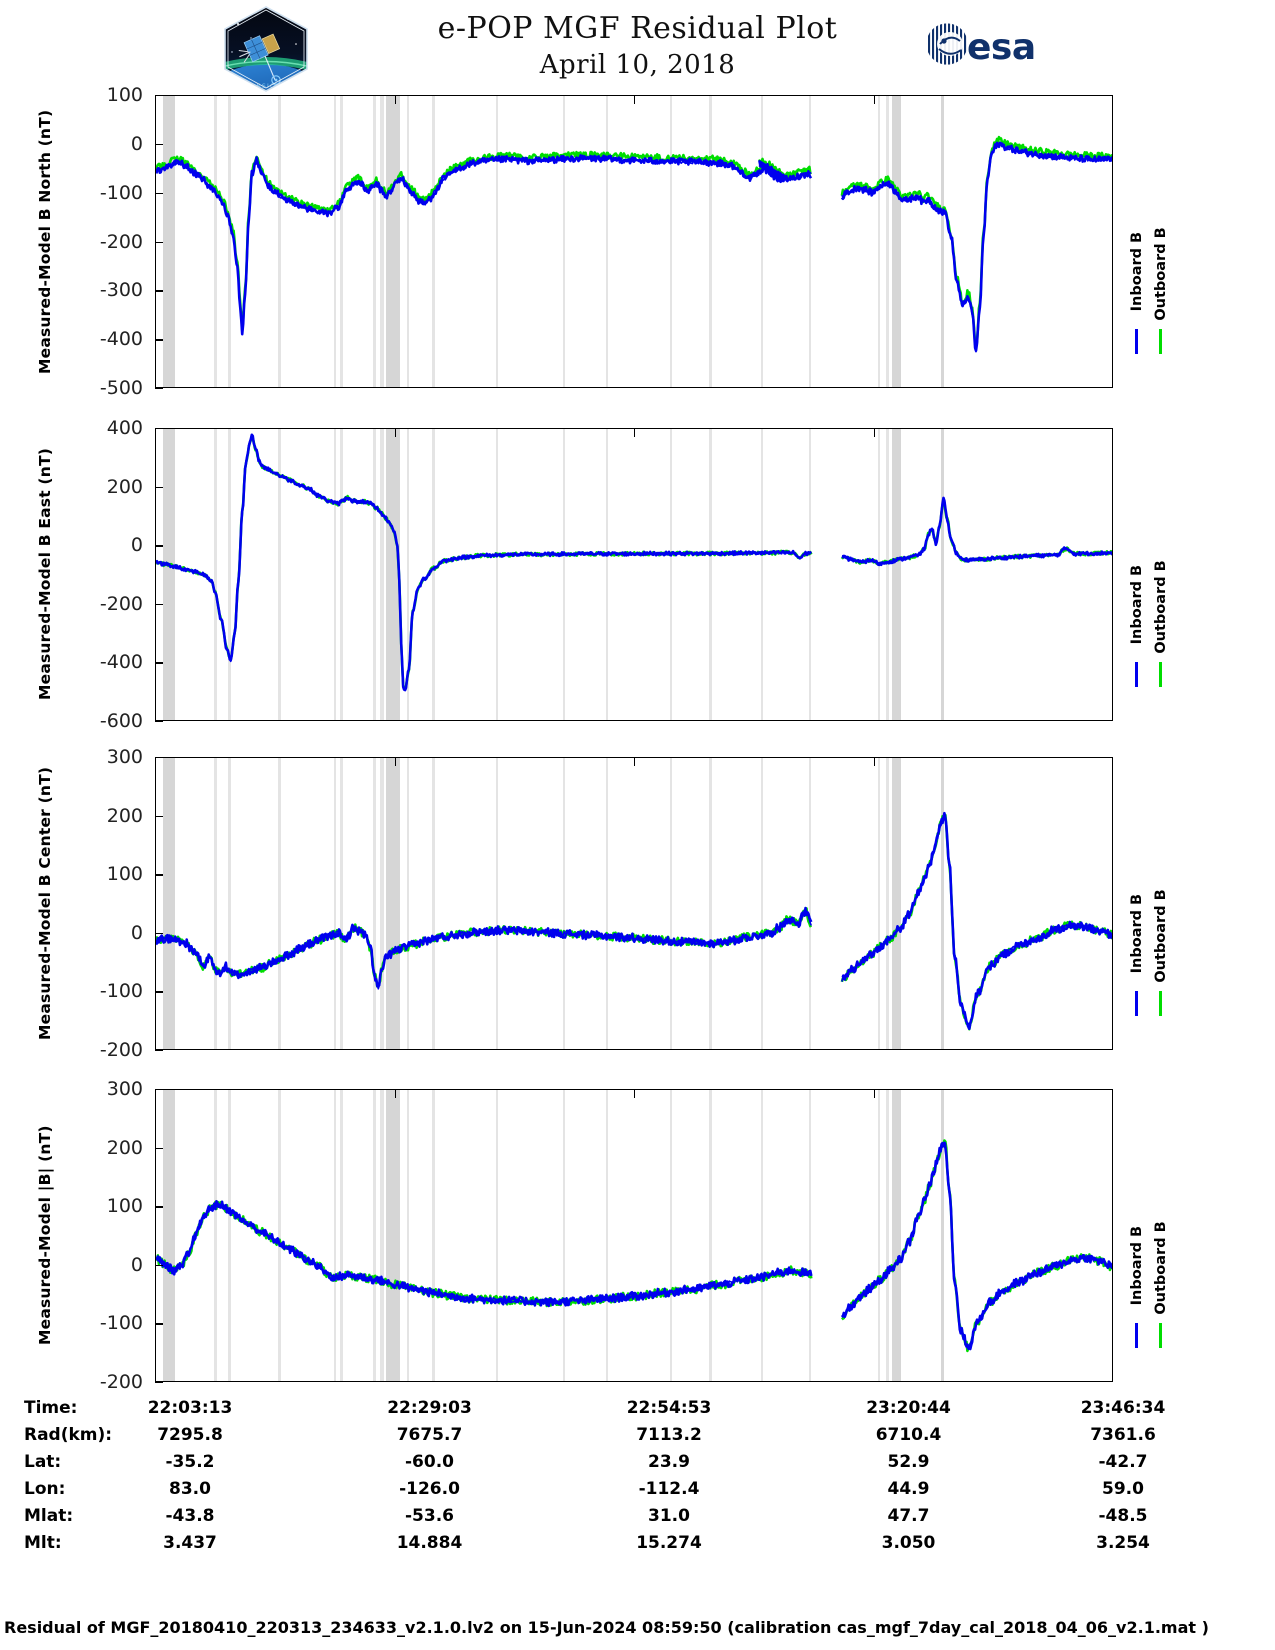  Describe the element at coordinates (908, 1516) in the screenshot. I see `table-cell: 47.7` at that location.